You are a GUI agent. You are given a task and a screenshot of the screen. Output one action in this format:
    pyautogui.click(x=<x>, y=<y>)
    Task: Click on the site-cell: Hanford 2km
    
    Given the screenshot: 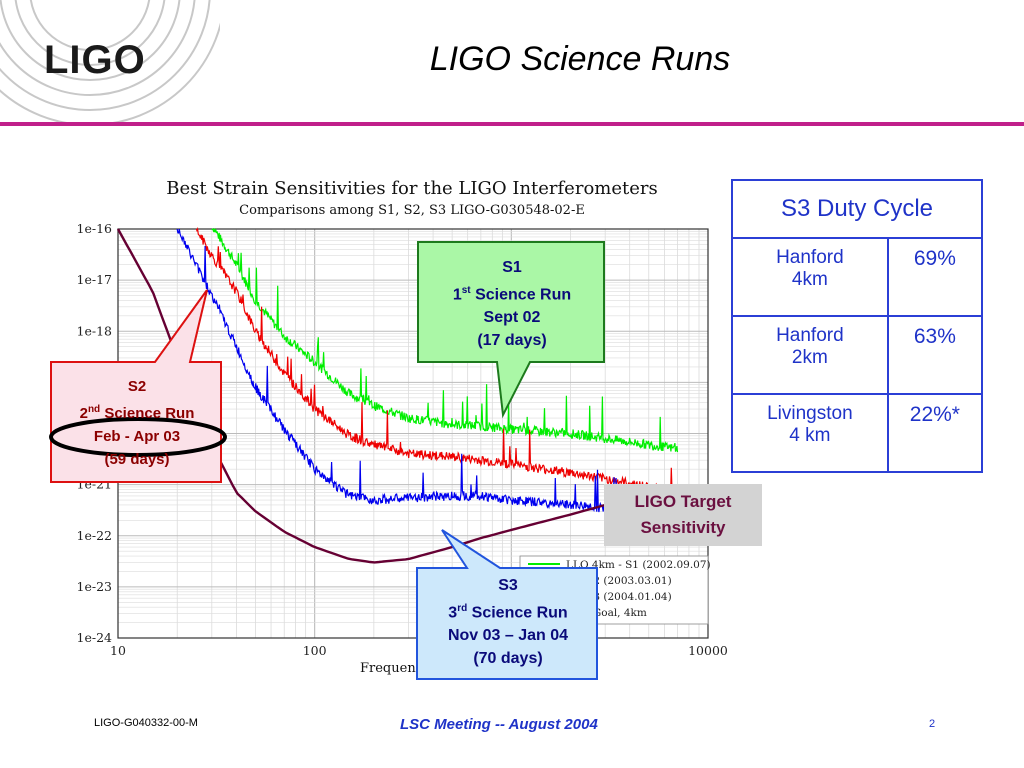 What is the action you would take?
    pyautogui.click(x=810, y=355)
    